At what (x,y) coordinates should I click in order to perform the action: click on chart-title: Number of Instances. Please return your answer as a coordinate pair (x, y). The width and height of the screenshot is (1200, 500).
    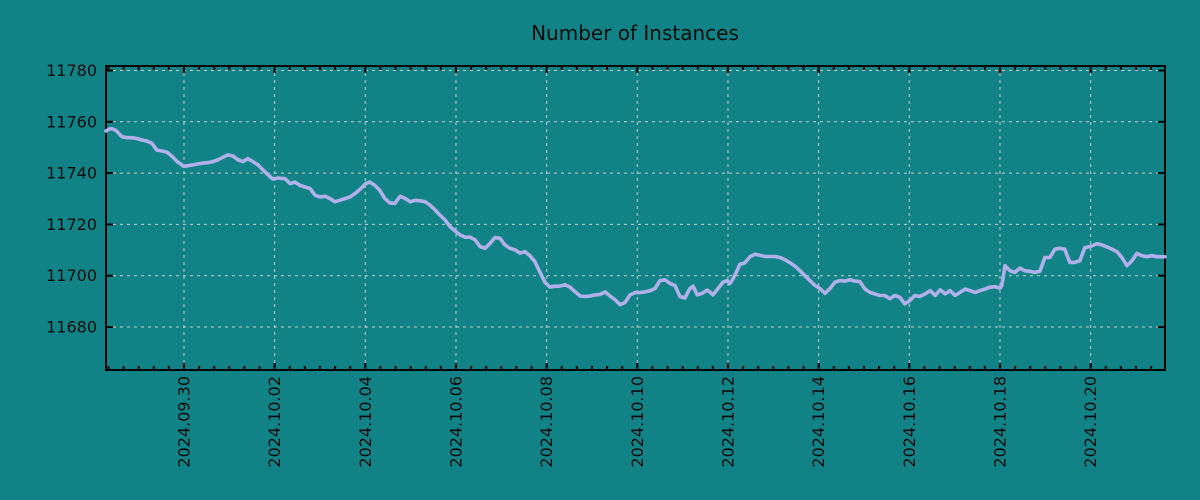
    Looking at the image, I should click on (635, 33).